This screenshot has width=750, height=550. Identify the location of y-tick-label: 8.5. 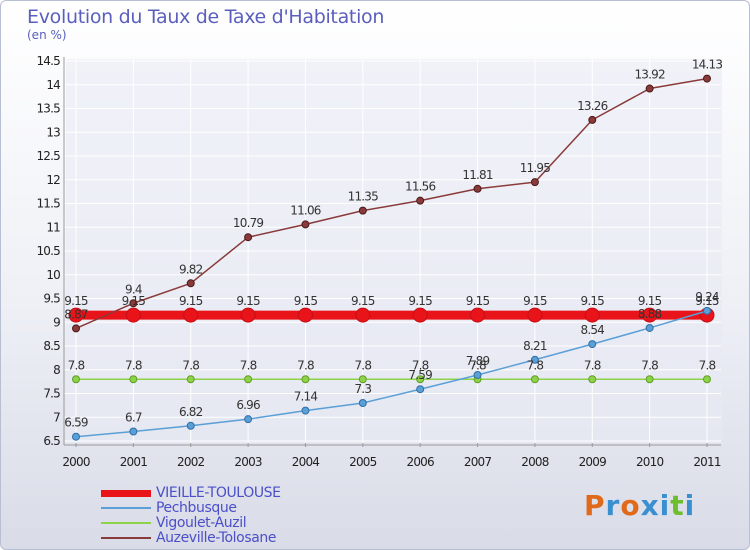
(51, 346).